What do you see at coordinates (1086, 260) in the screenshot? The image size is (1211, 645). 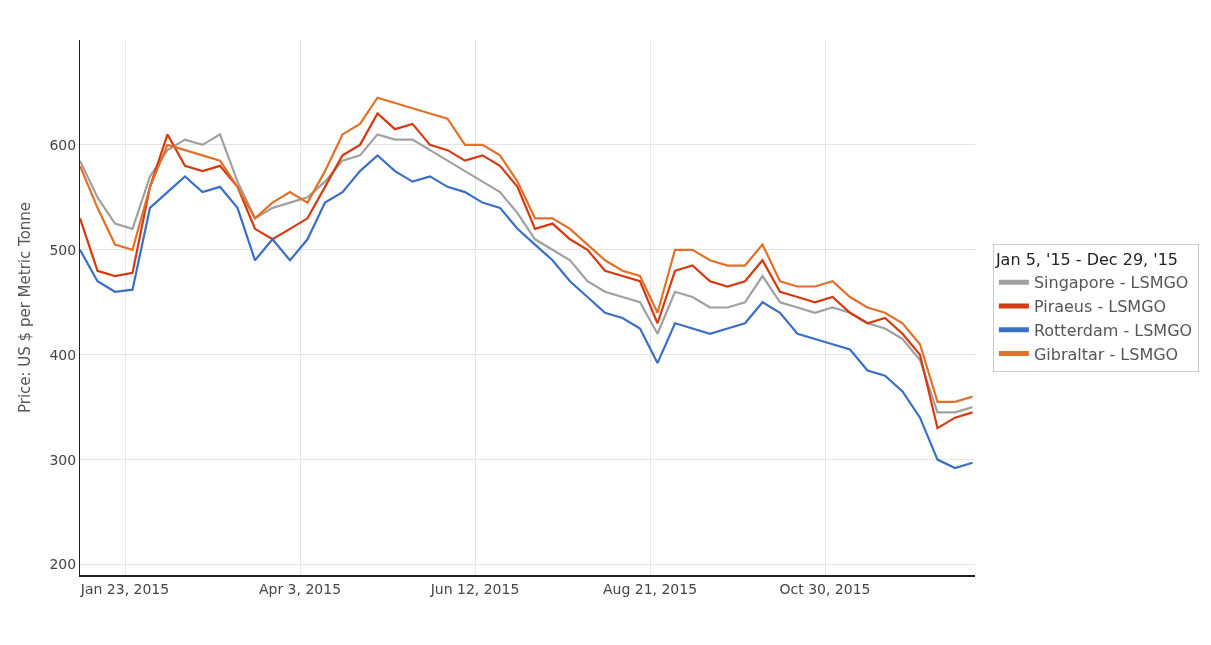 I see `legend-title: Jan 5, '15 - Dec 29, '15` at bounding box center [1086, 260].